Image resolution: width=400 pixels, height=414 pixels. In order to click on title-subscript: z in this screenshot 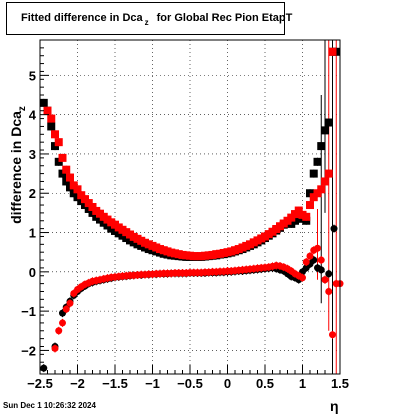, I will do `click(146, 22)`.